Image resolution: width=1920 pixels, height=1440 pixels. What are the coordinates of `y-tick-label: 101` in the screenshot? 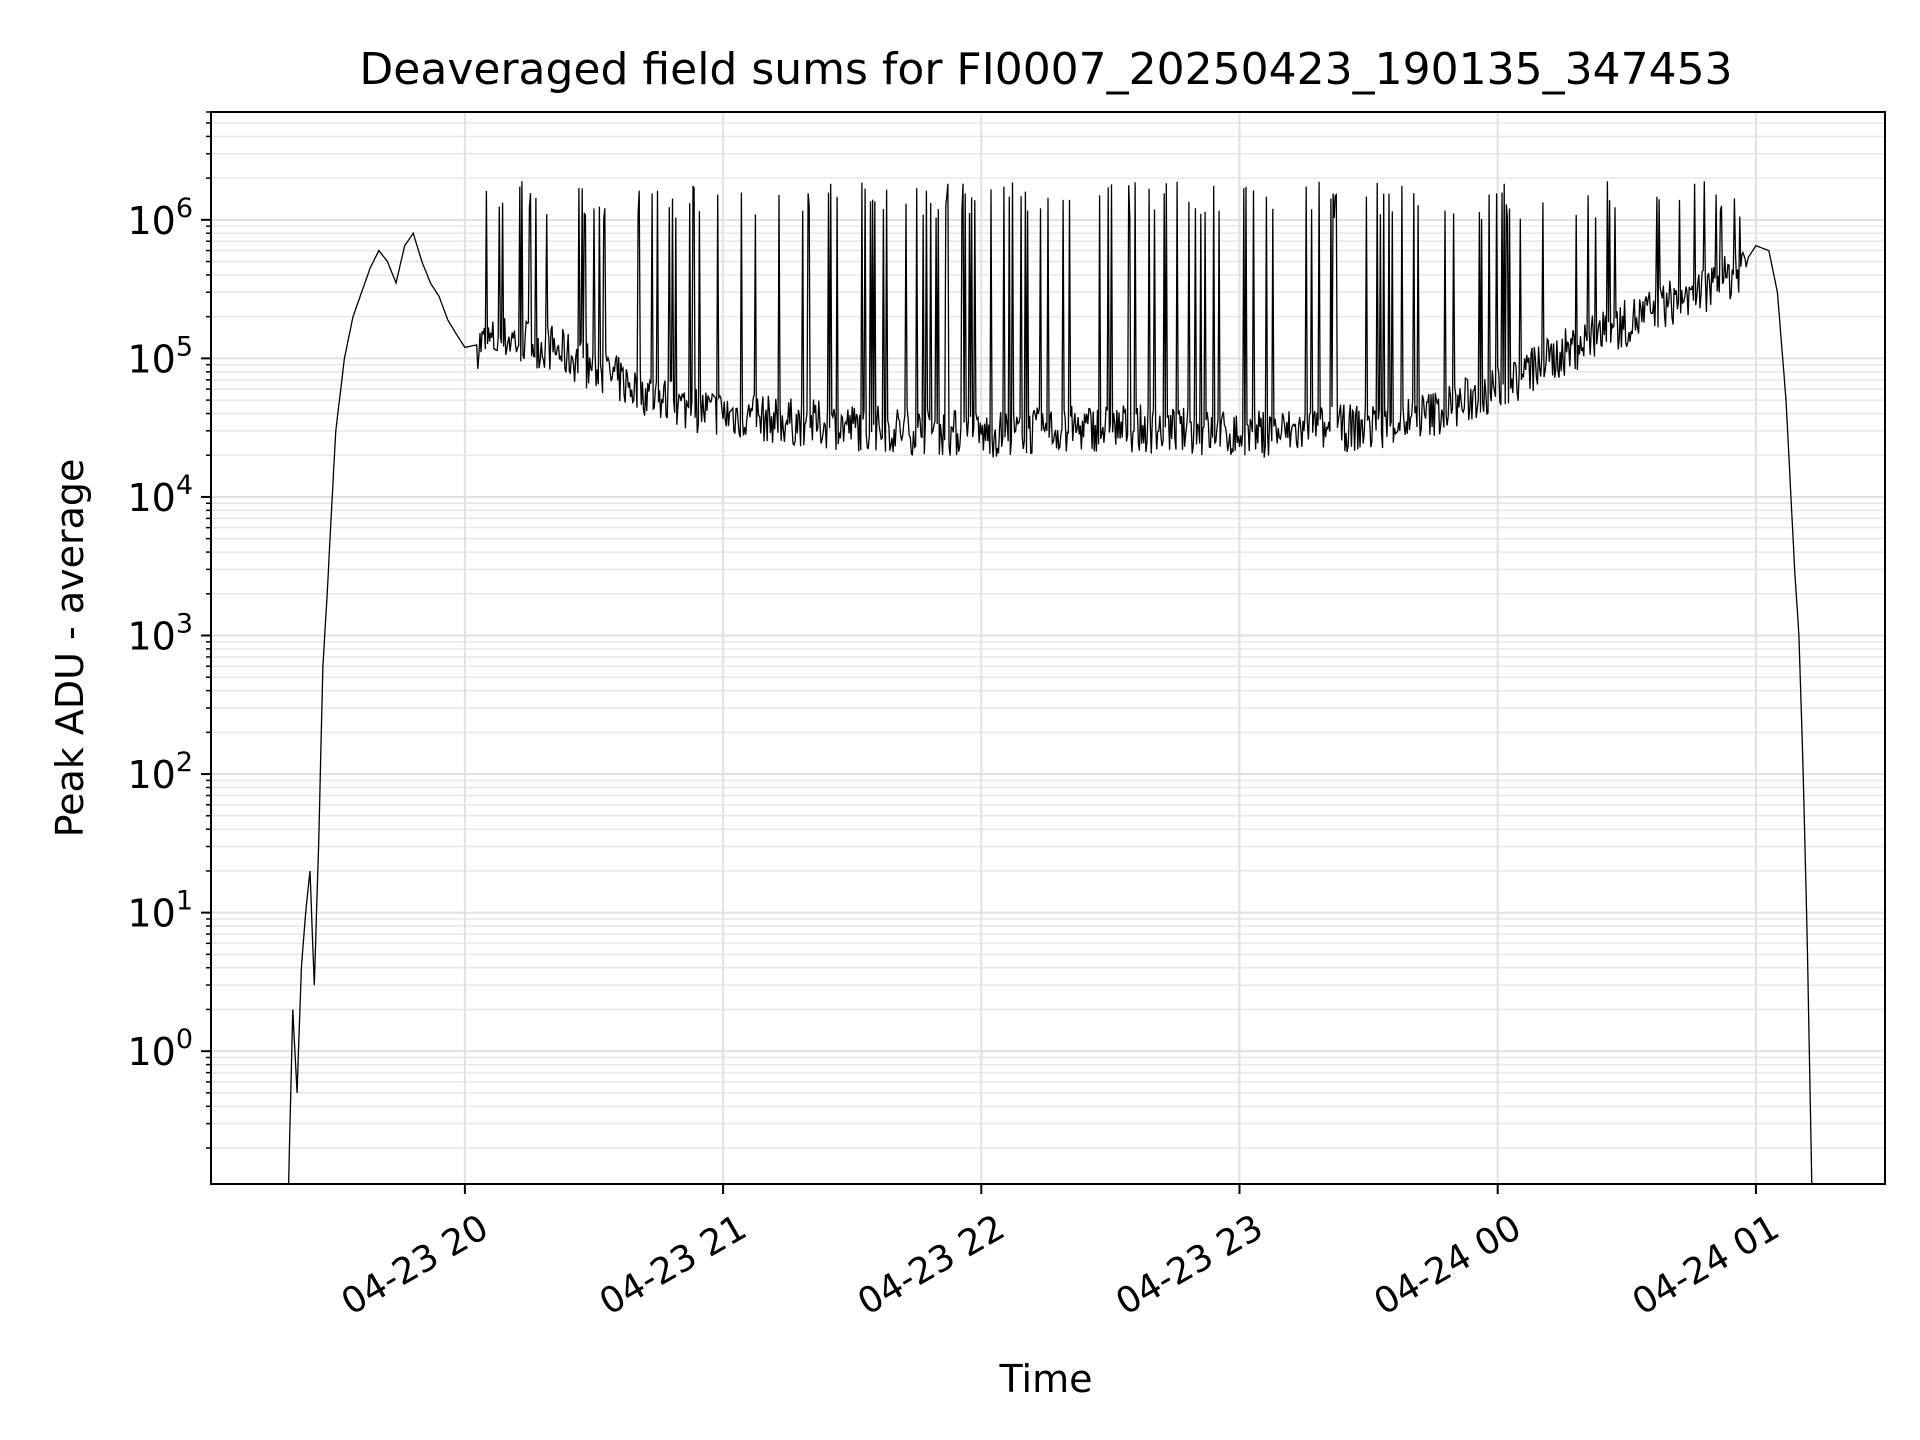 It's located at (160, 911).